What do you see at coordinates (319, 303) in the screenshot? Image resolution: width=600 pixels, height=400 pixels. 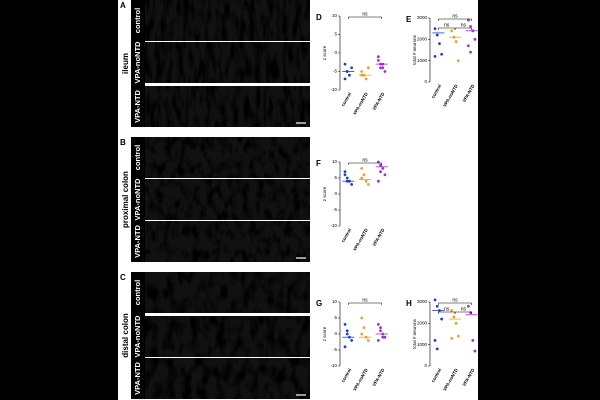 I see `panel-letter: G` at bounding box center [319, 303].